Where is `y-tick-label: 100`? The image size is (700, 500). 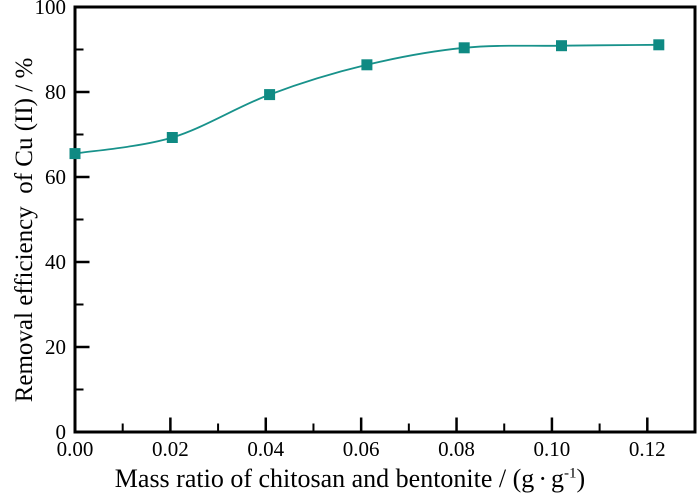 y-tick-label: 100 is located at coordinates (51, 9).